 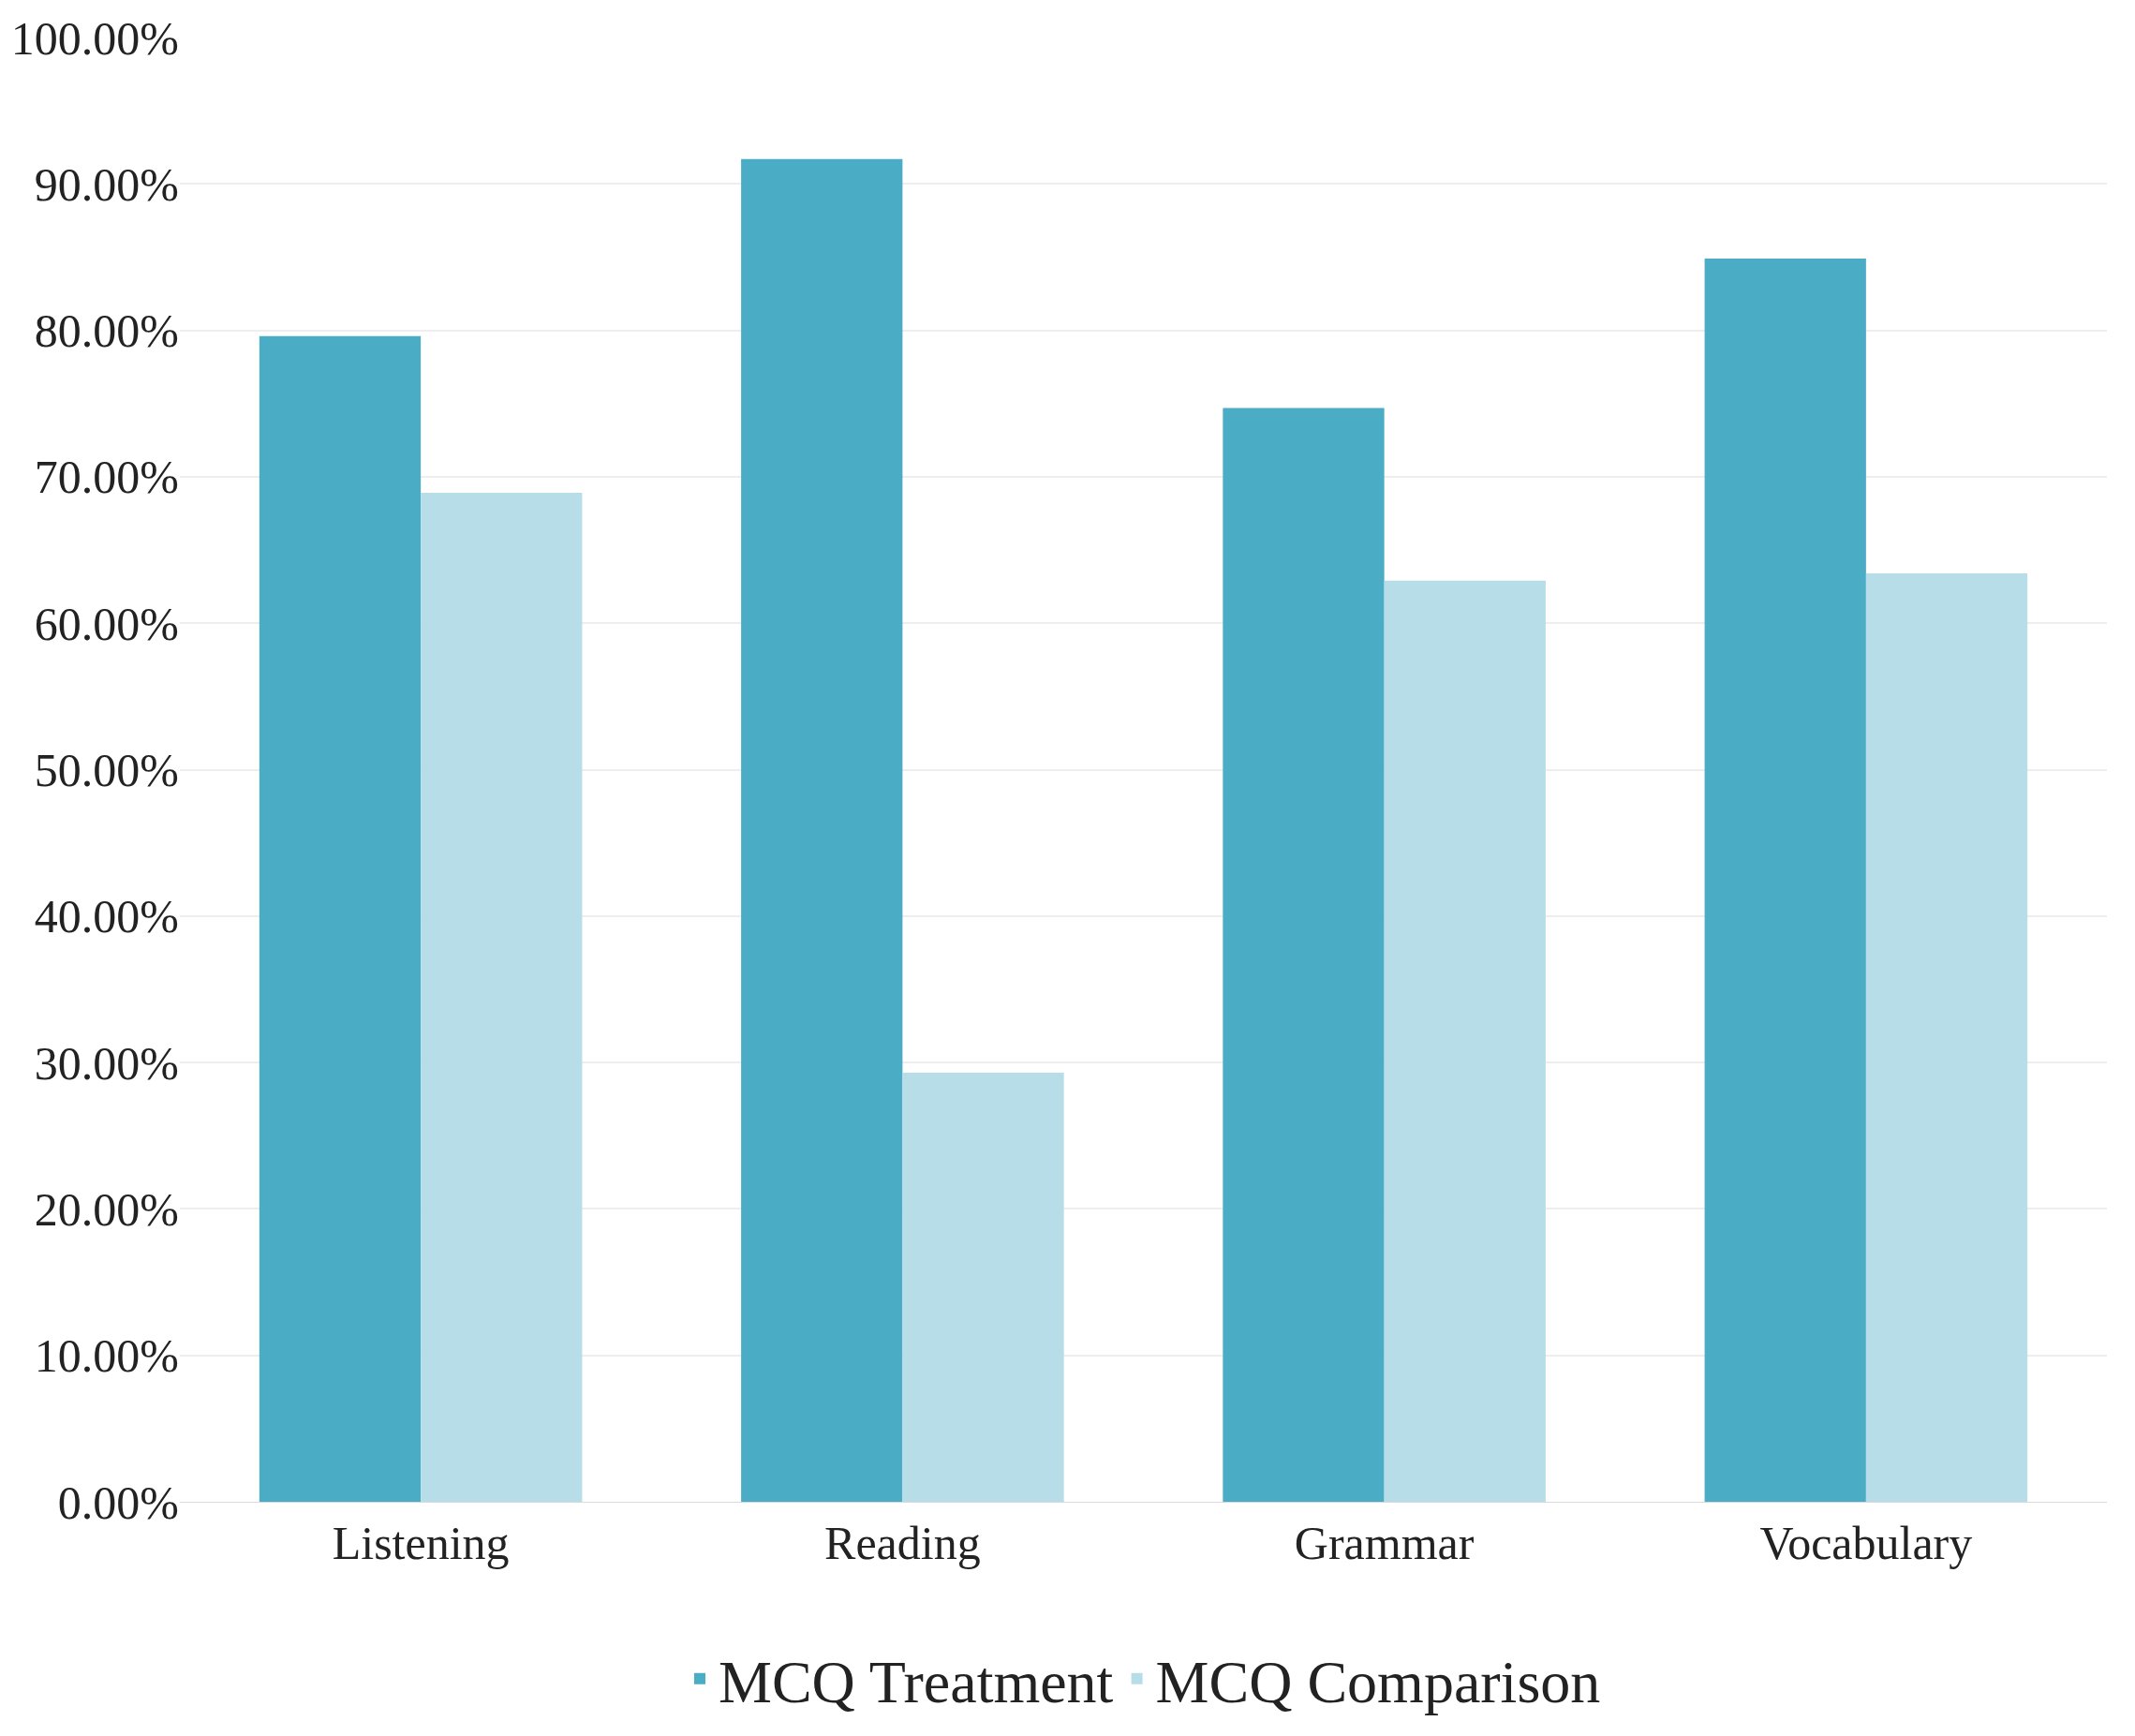 What do you see at coordinates (107, 184) in the screenshot?
I see `y-tick-label: 90.00%` at bounding box center [107, 184].